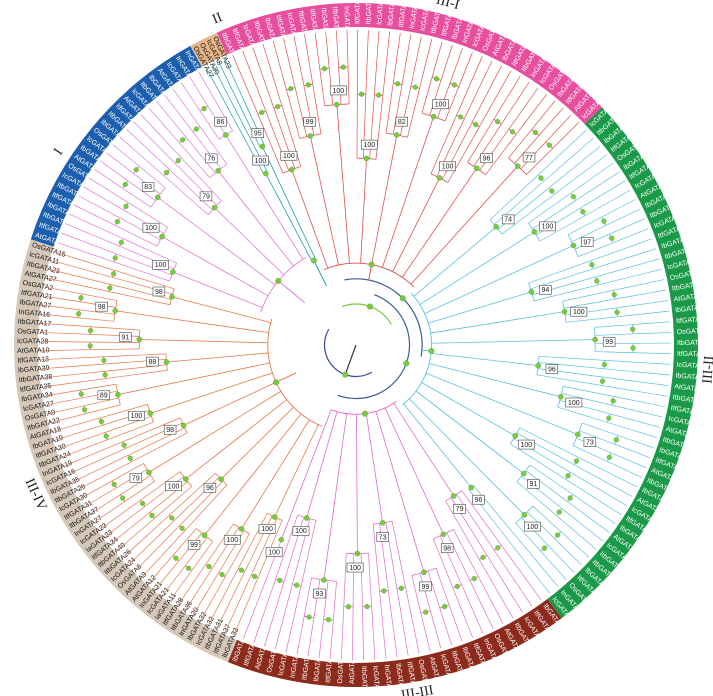  I want to click on bootstrap-label: 74, so click(508, 219).